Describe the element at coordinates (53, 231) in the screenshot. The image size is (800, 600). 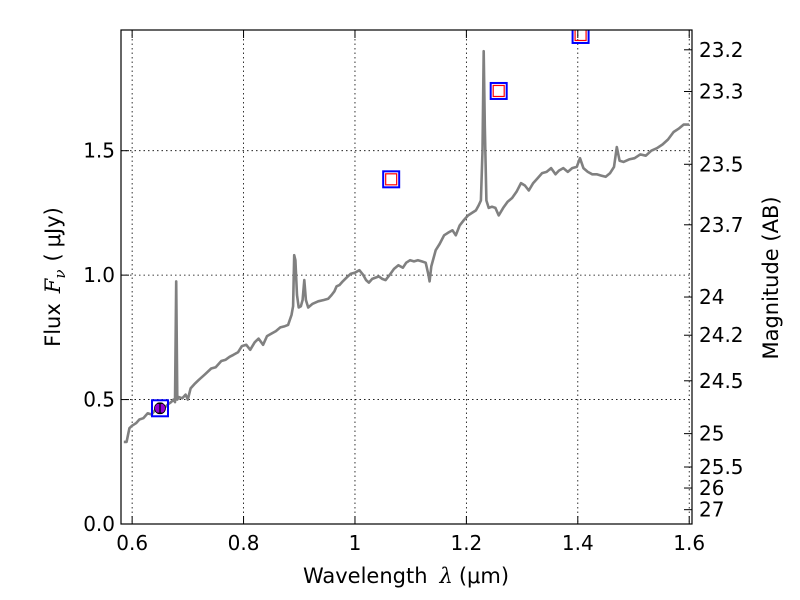
I see `y-axis-unit: μJy` at that location.